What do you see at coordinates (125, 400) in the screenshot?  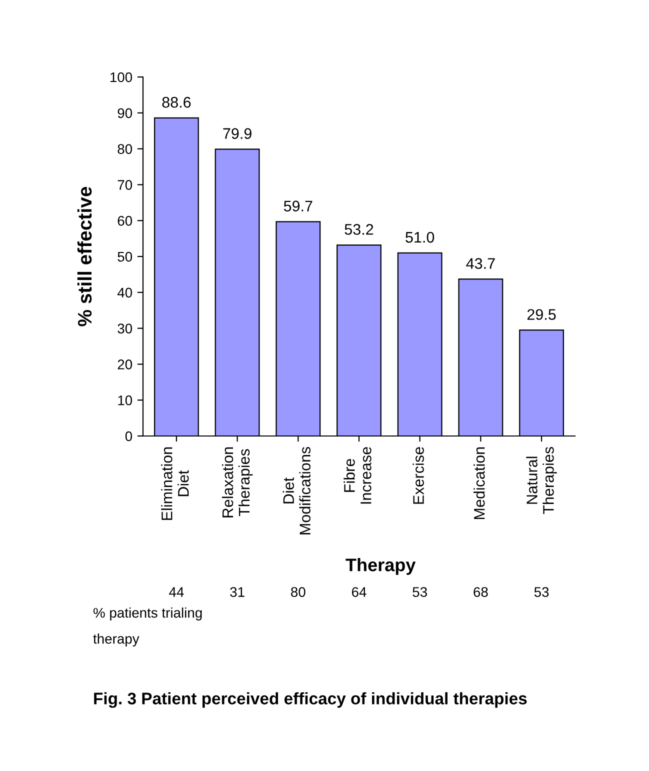 I see `y-tick-label: 10` at bounding box center [125, 400].